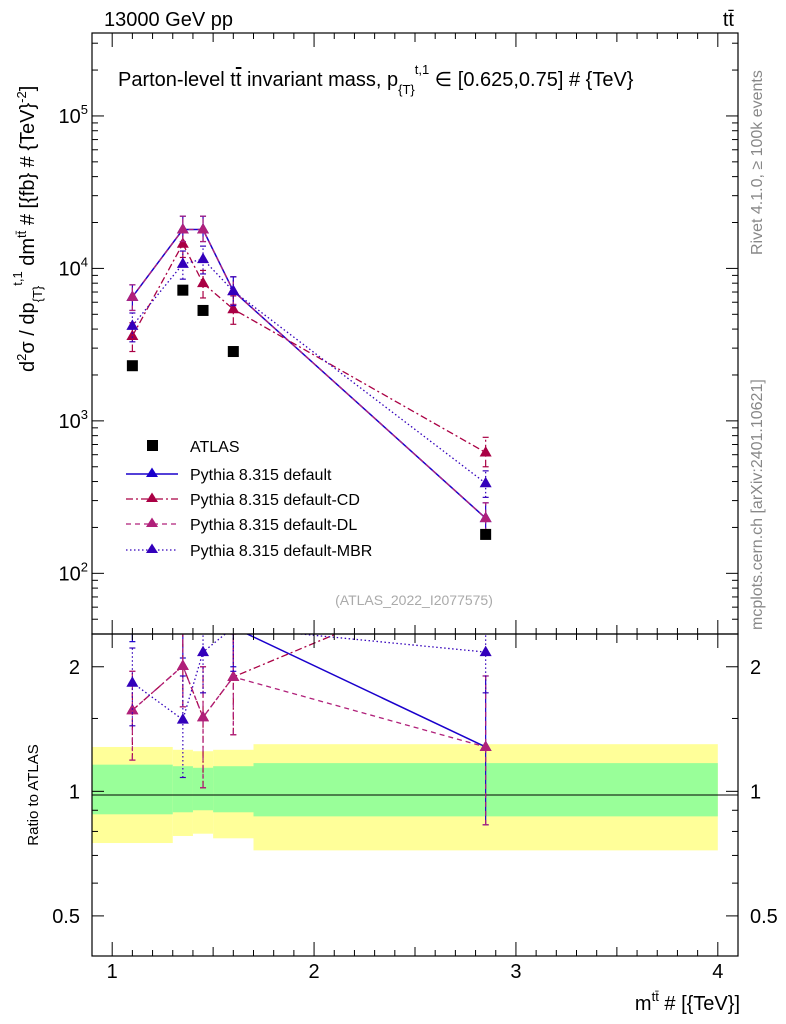 The width and height of the screenshot is (786, 1024). Describe the element at coordinates (308, 348) in the screenshot. I see `main-pythia-8-315-default-cd-line` at that location.